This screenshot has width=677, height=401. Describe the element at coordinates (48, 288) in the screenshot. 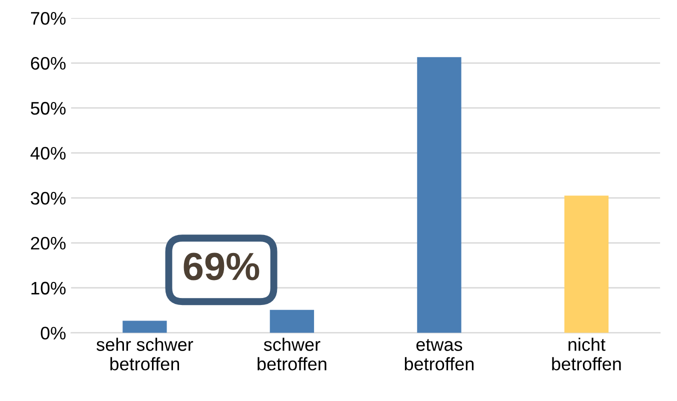

I see `y-tick-label: 10%` at that location.